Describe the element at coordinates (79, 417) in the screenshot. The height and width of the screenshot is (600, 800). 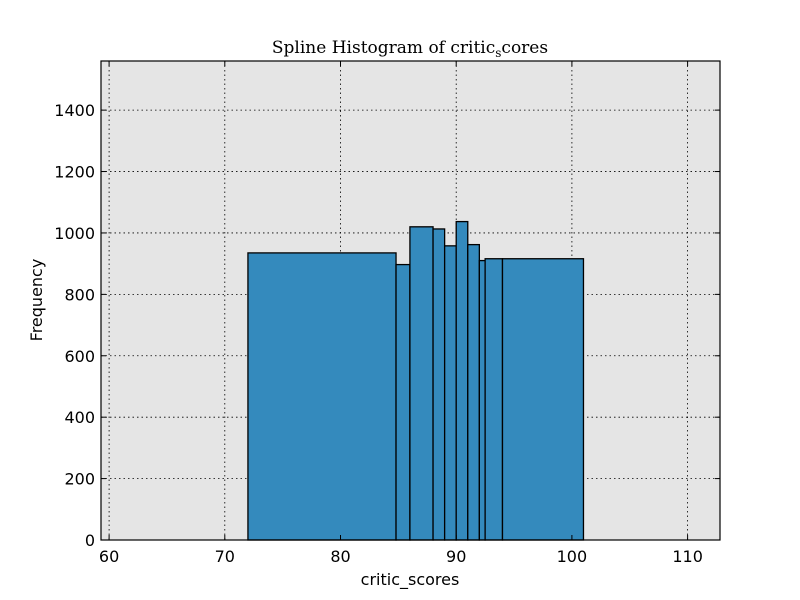
I see `y-tick-label: 400` at that location.